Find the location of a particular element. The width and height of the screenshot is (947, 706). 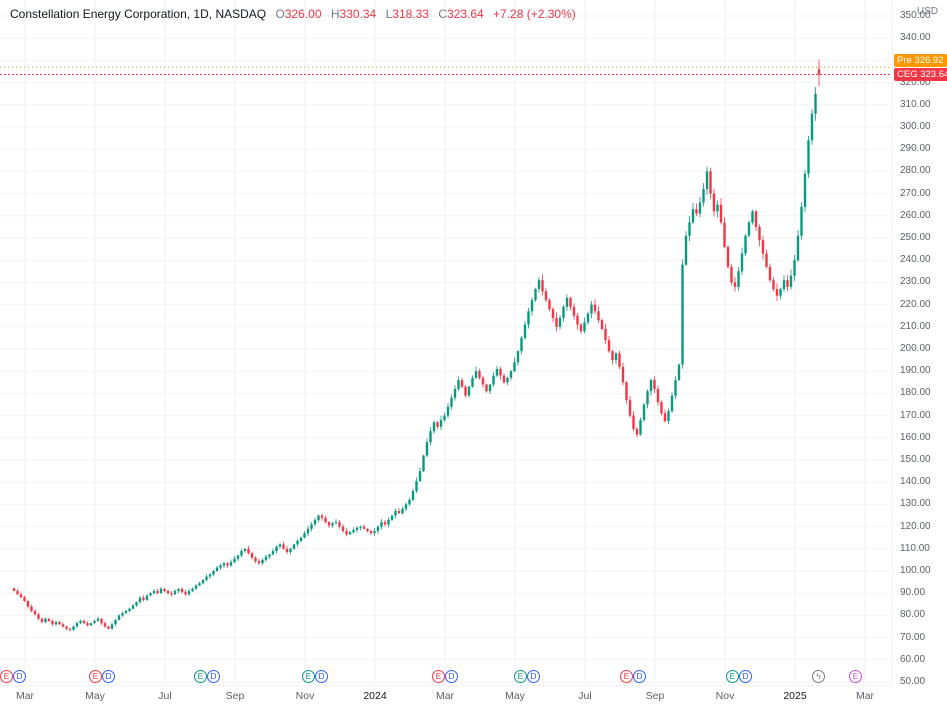

last-price-value: 323.64 is located at coordinates (933, 74).